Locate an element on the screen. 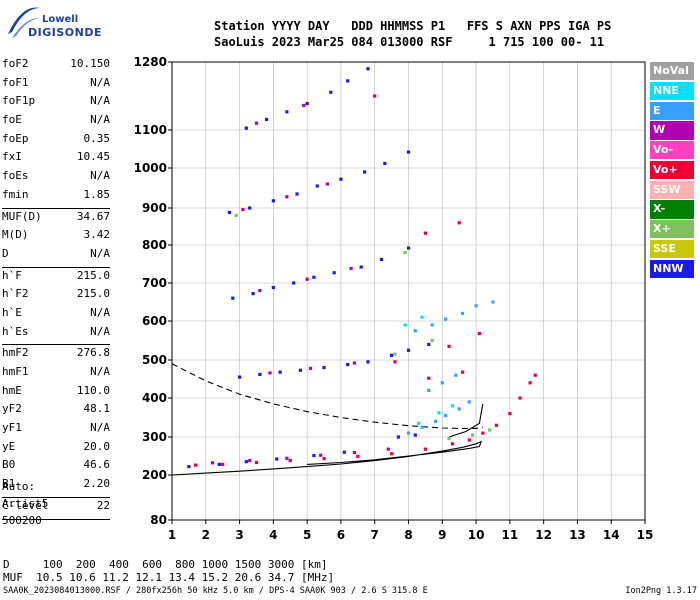  legend-item-w: W is located at coordinates (672, 130).